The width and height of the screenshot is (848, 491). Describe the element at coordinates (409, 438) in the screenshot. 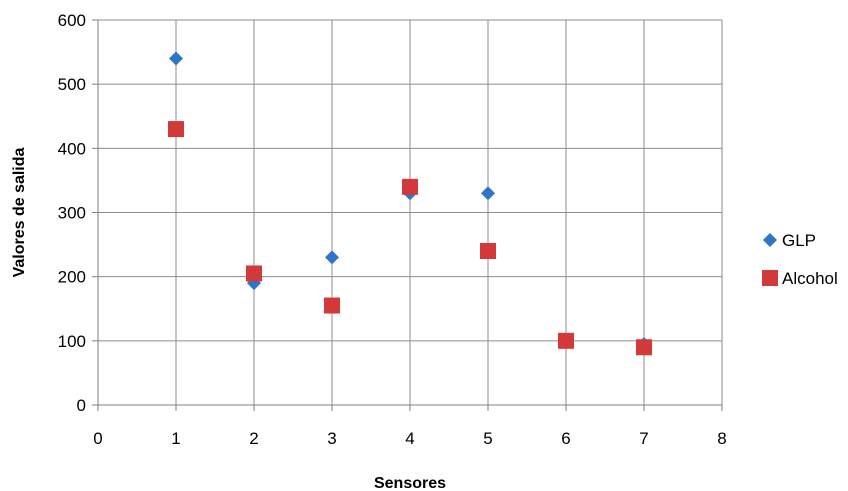

I see `x-tick-label: 4` at that location.